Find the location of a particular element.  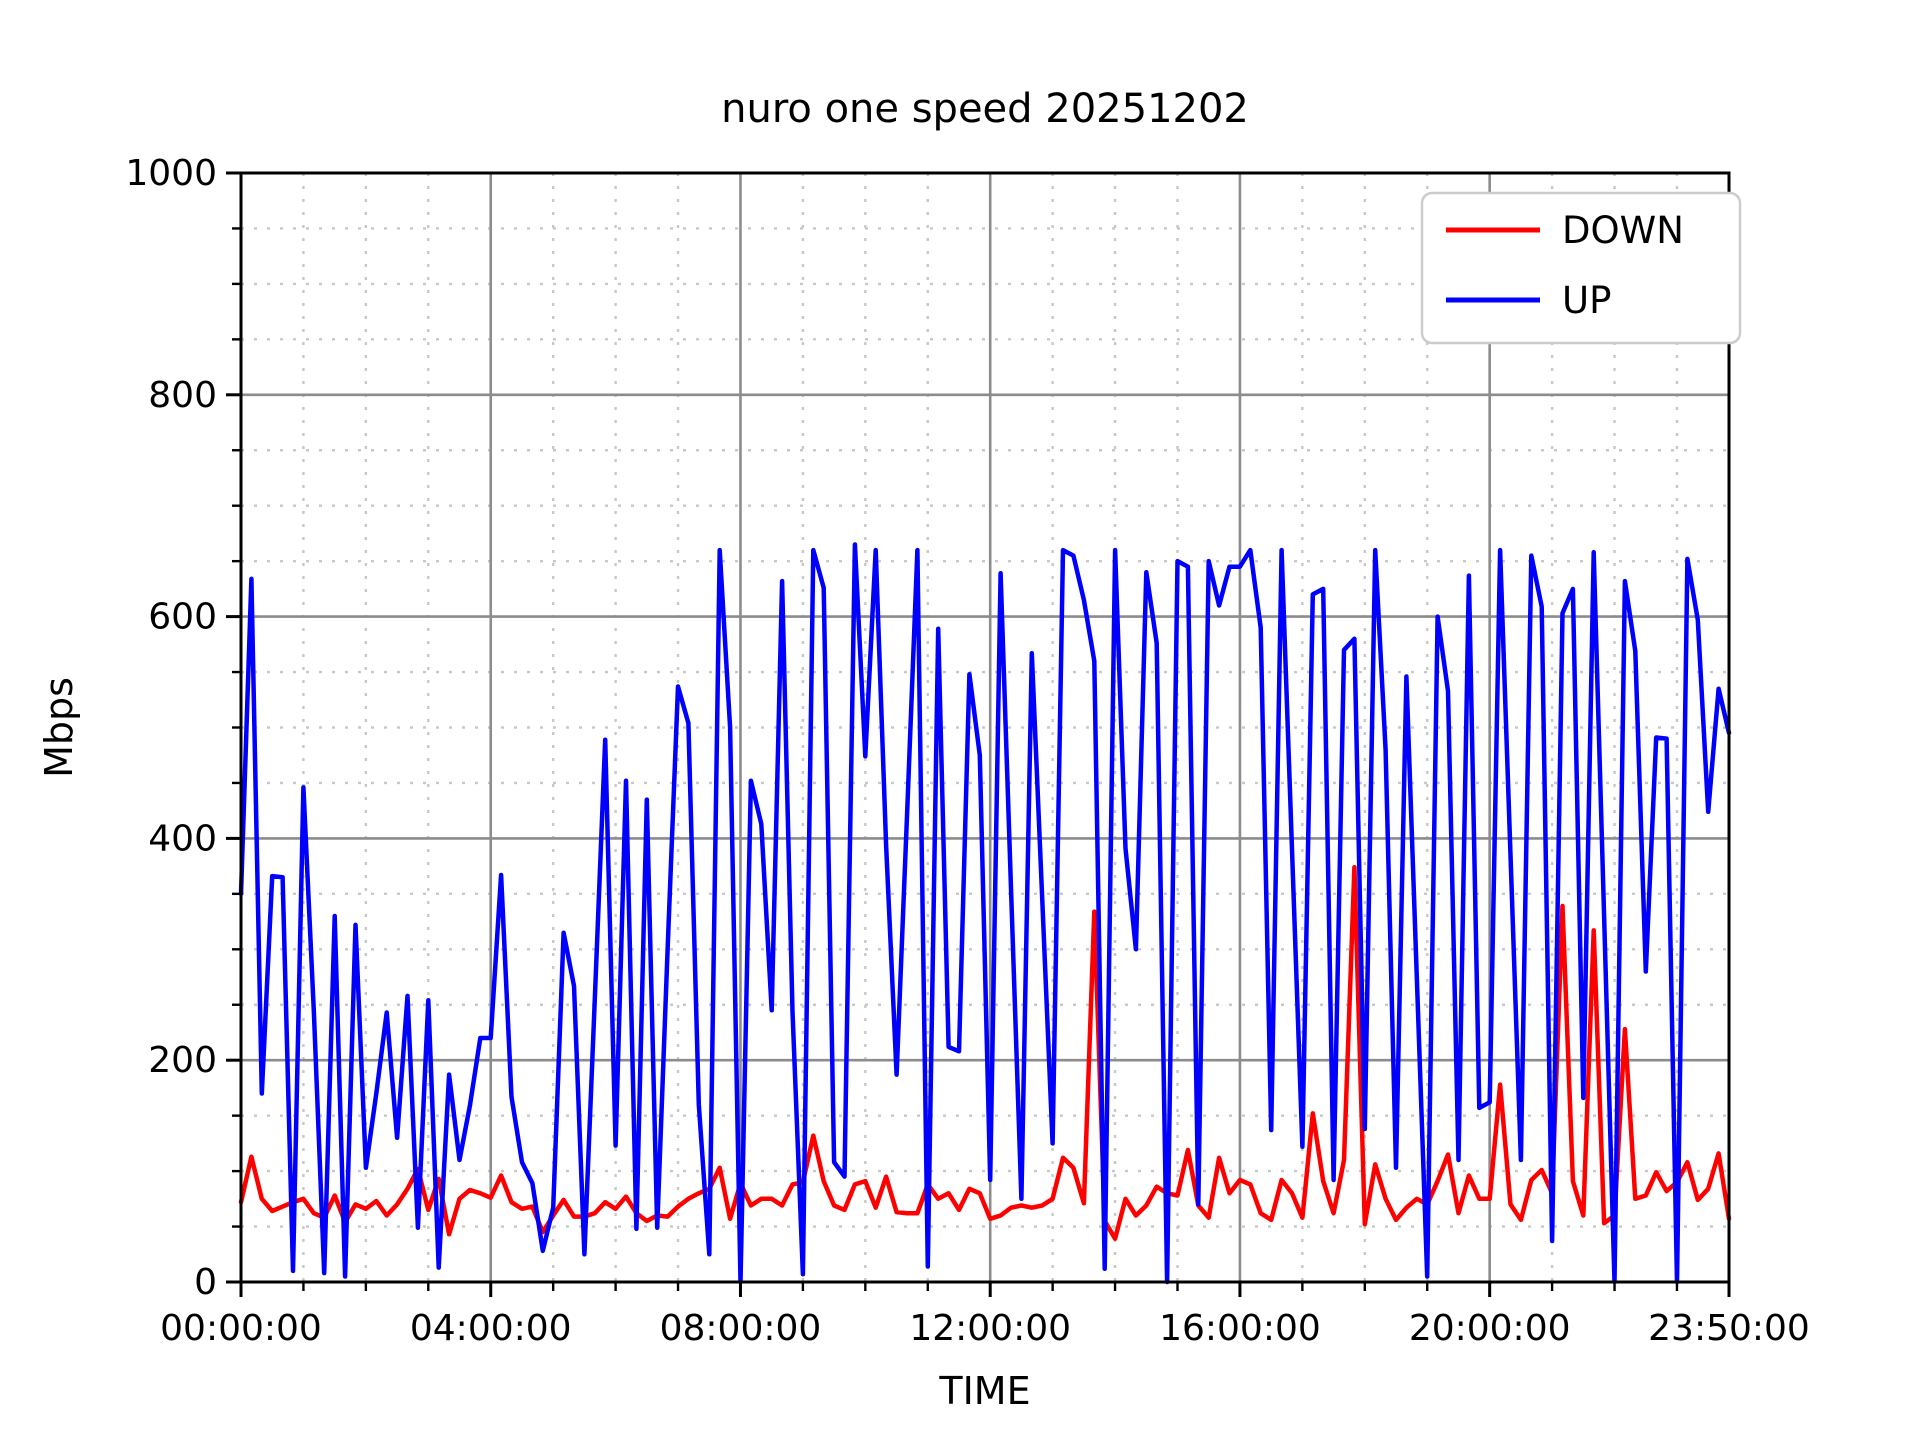

y-tick-label: 200 is located at coordinates (182, 1060).